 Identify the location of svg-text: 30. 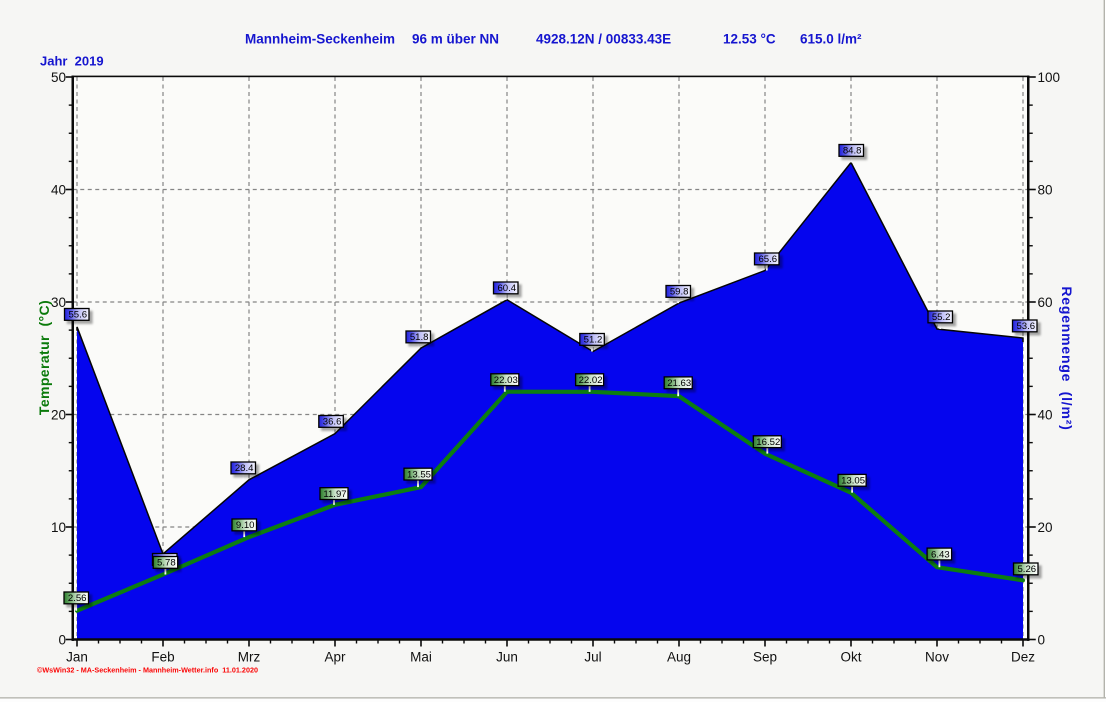
(58, 302).